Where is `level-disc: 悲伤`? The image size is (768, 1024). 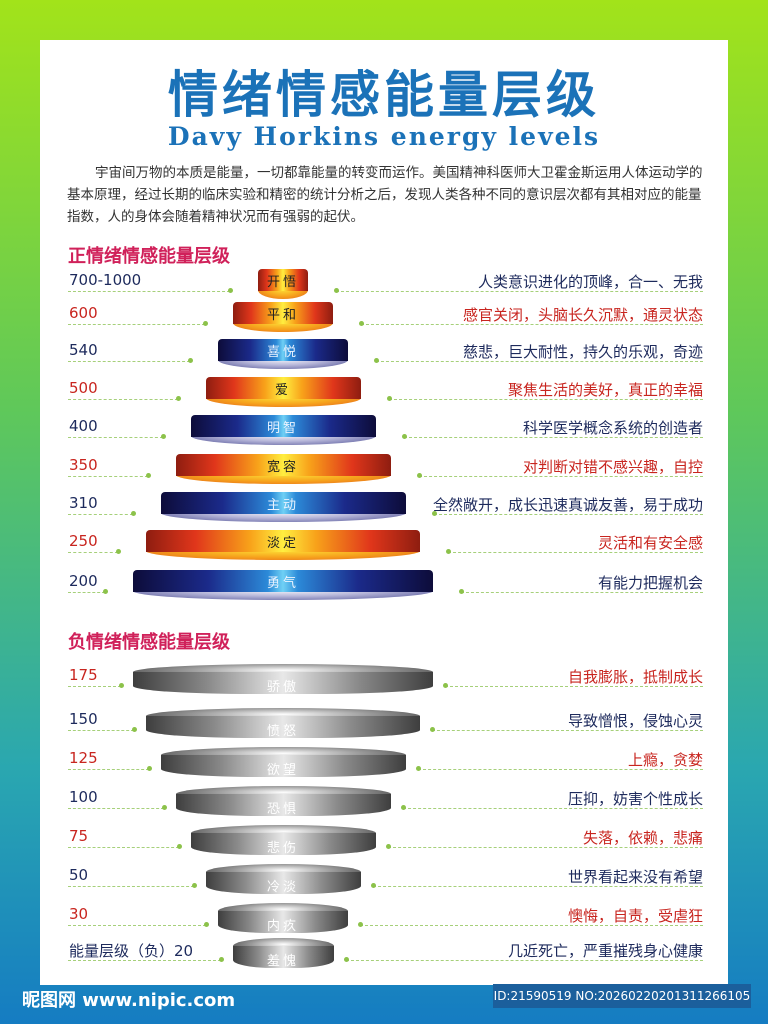 level-disc: 悲伤 is located at coordinates (283, 840).